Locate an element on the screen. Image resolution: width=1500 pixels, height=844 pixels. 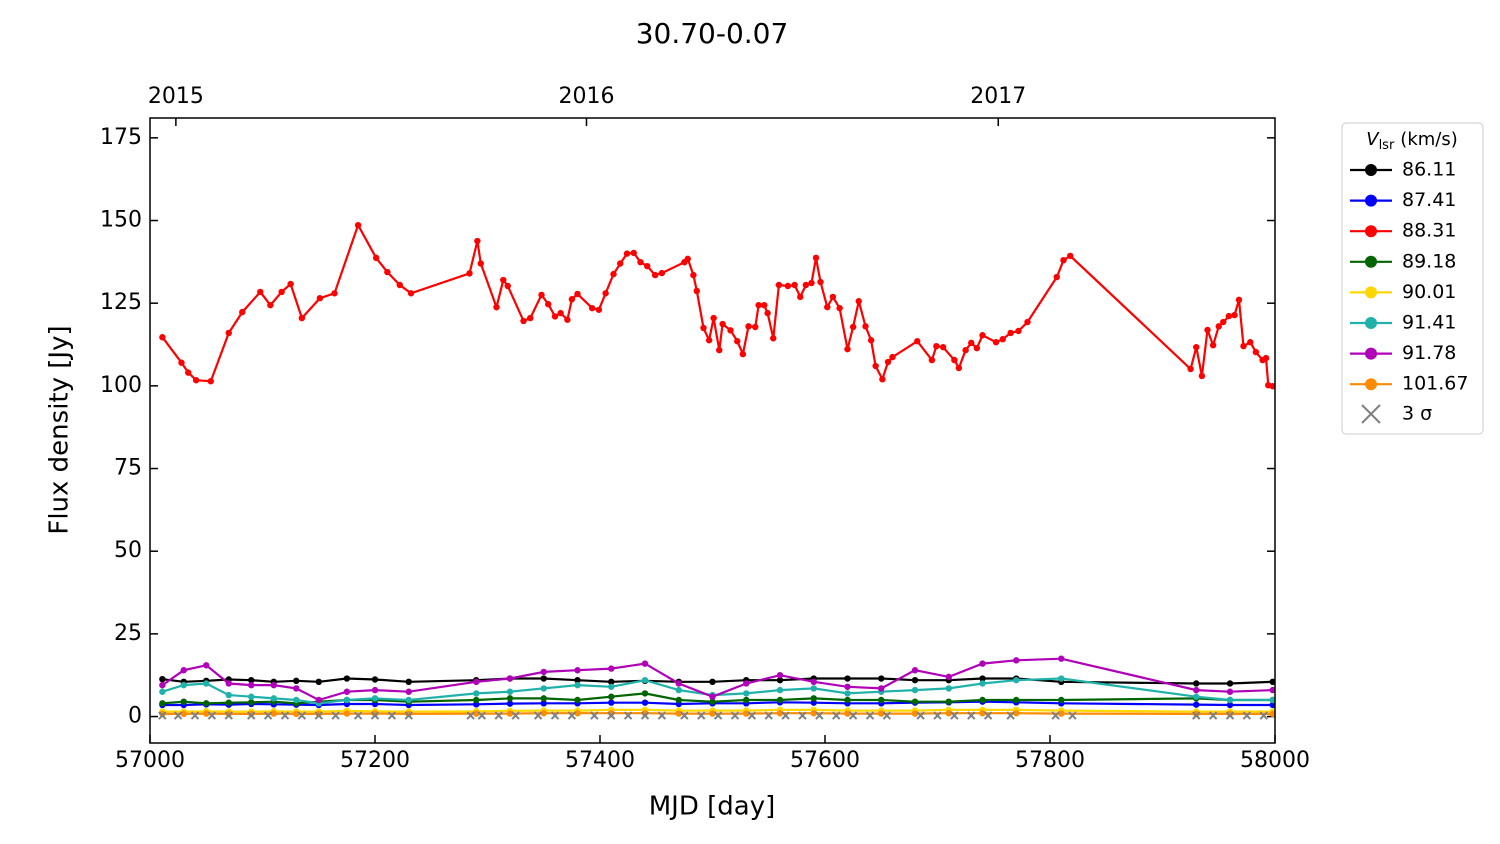
legend-label: 91.41 is located at coordinates (1429, 323).